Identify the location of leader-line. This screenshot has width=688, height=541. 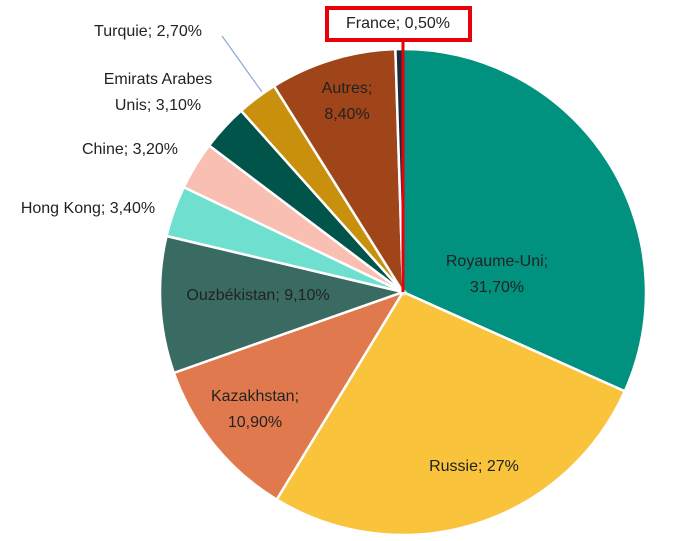
(242, 64).